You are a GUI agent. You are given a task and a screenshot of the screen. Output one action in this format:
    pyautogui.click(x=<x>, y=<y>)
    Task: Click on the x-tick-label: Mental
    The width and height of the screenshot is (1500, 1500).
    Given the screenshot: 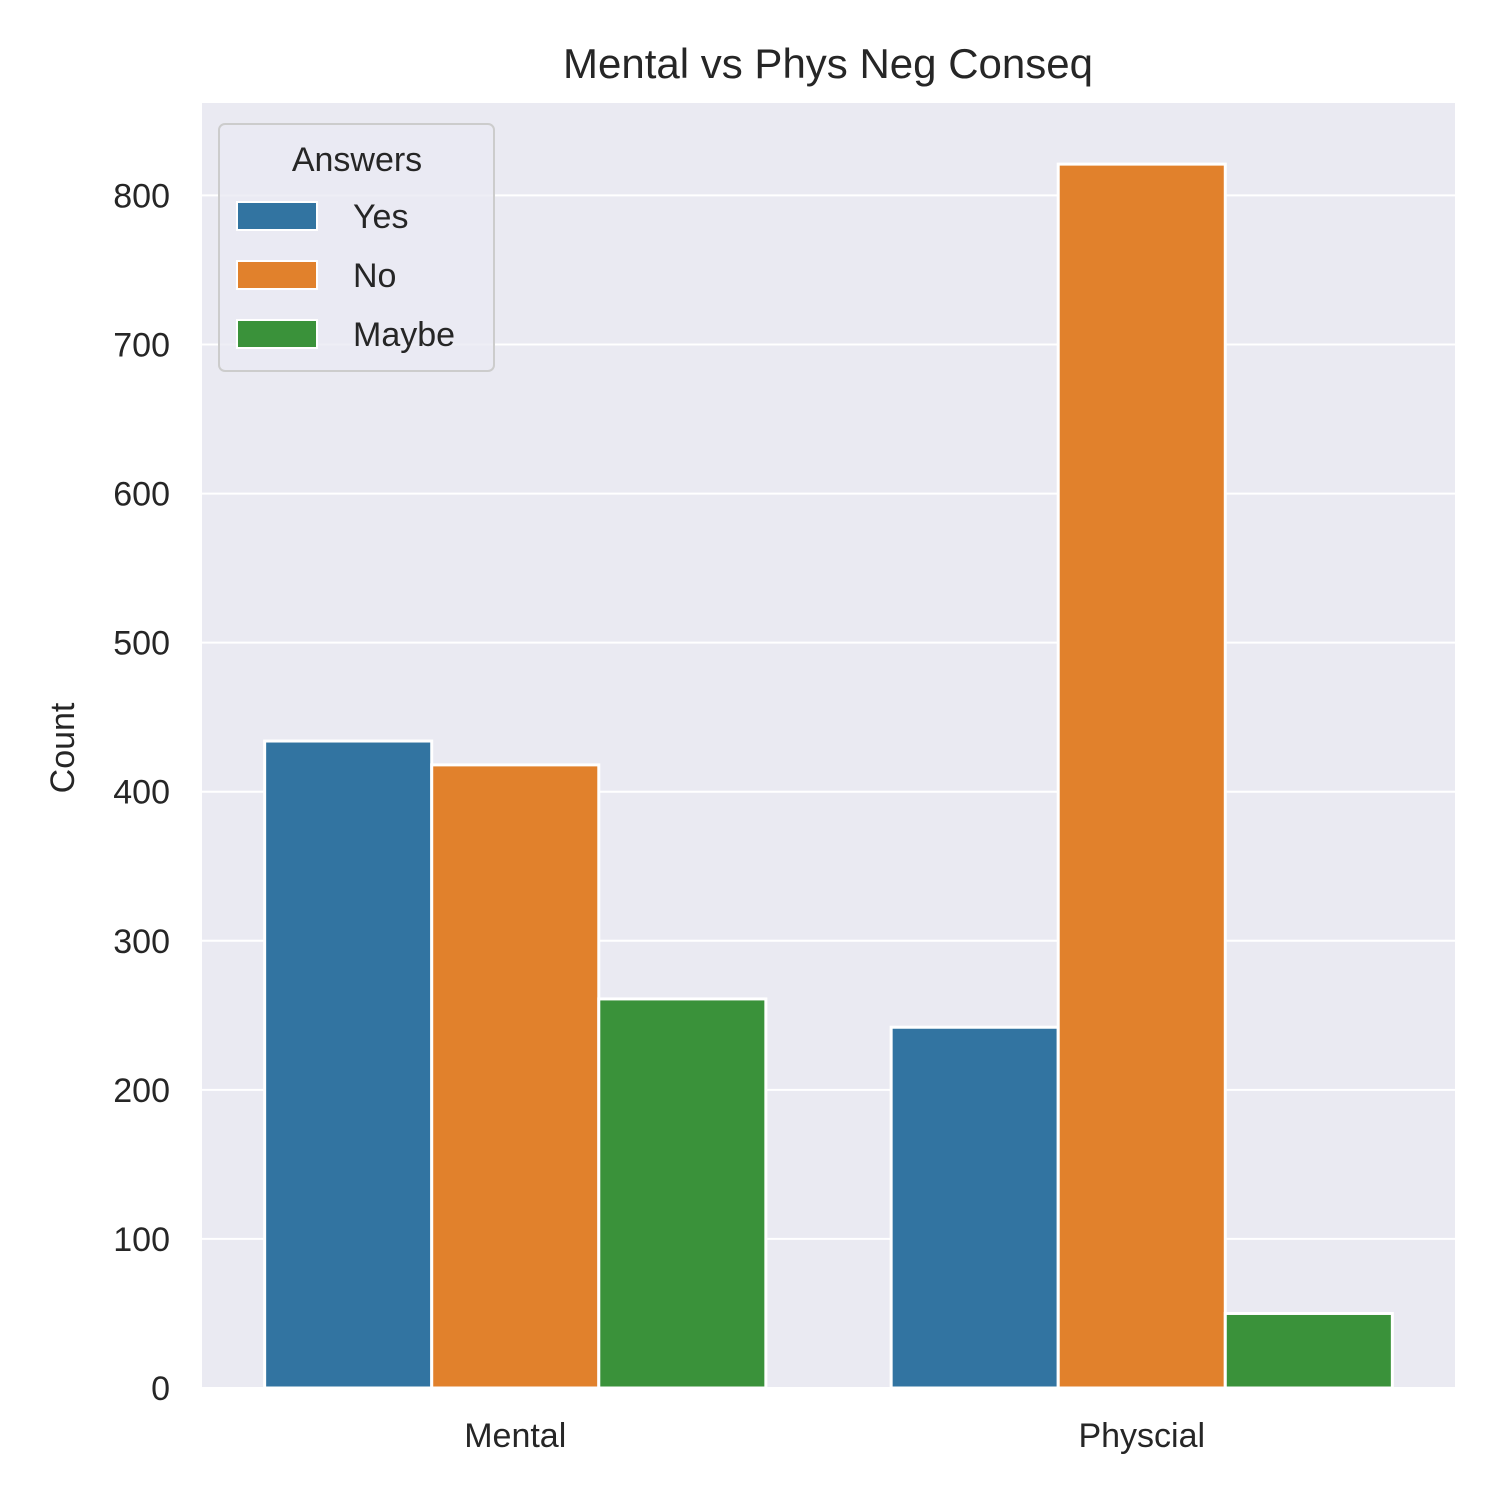 What is the action you would take?
    pyautogui.click(x=515, y=1436)
    